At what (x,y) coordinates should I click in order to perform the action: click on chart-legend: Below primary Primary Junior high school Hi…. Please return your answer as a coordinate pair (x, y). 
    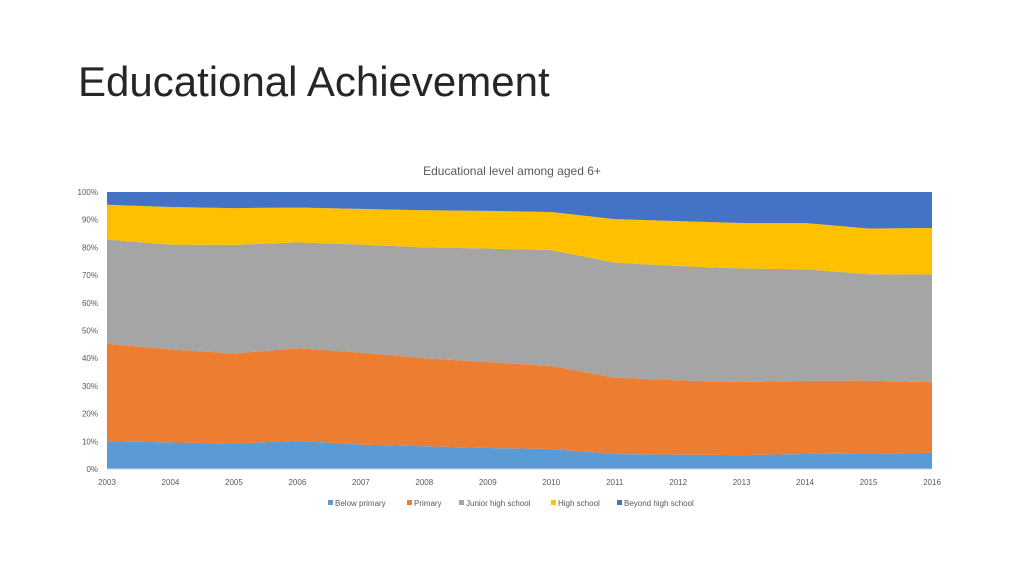
    Looking at the image, I should click on (511, 503).